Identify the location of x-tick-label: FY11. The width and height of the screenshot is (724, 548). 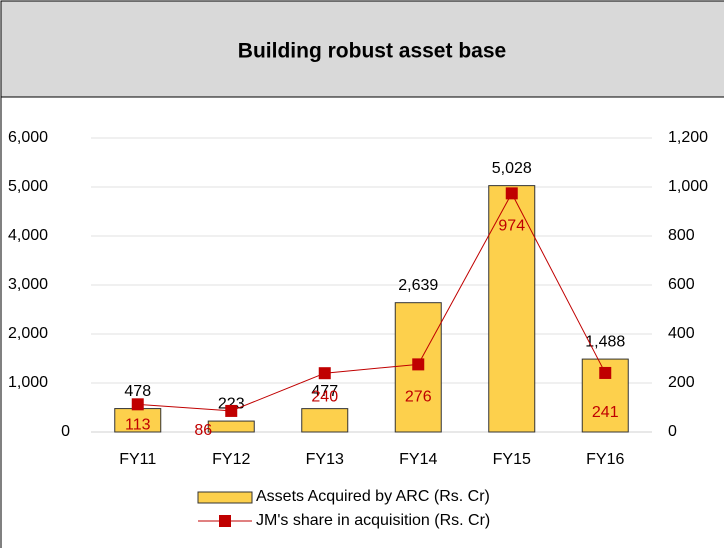
(137, 459).